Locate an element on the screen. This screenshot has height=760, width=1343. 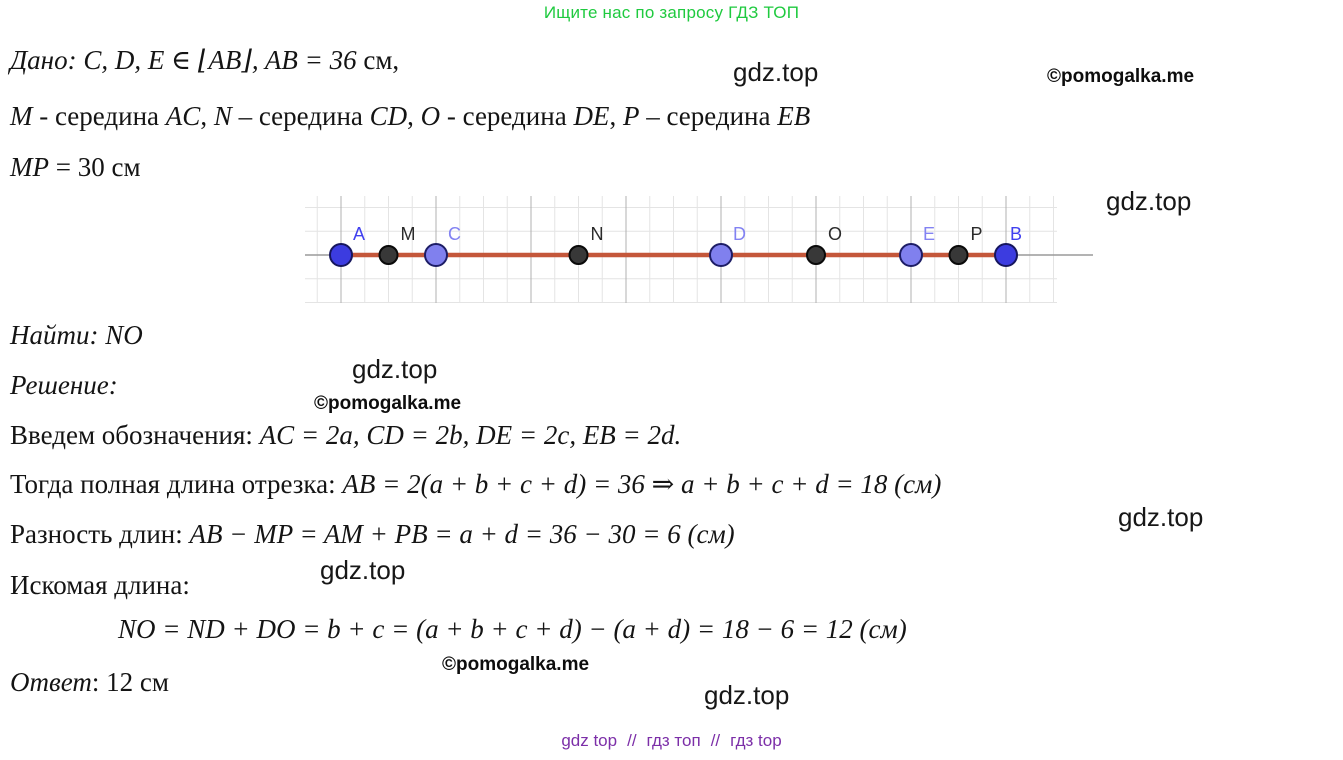
text-run: Найти: is located at coordinates (58, 335).